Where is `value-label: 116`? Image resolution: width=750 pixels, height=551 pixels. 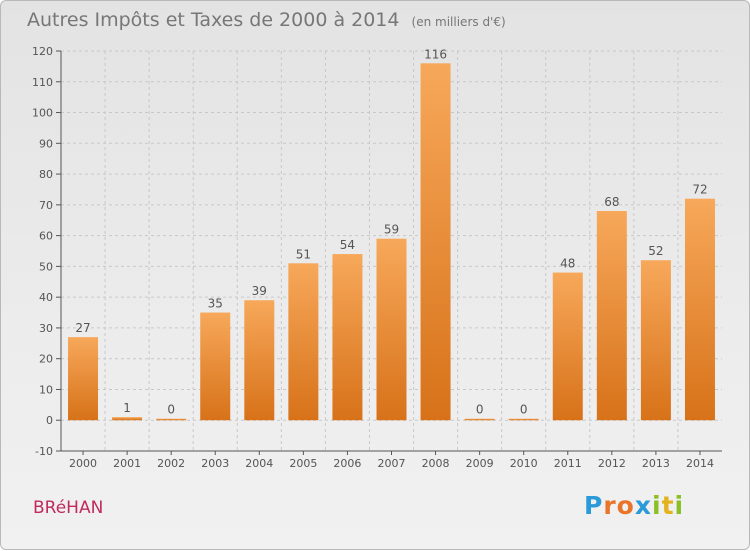 value-label: 116 is located at coordinates (435, 54).